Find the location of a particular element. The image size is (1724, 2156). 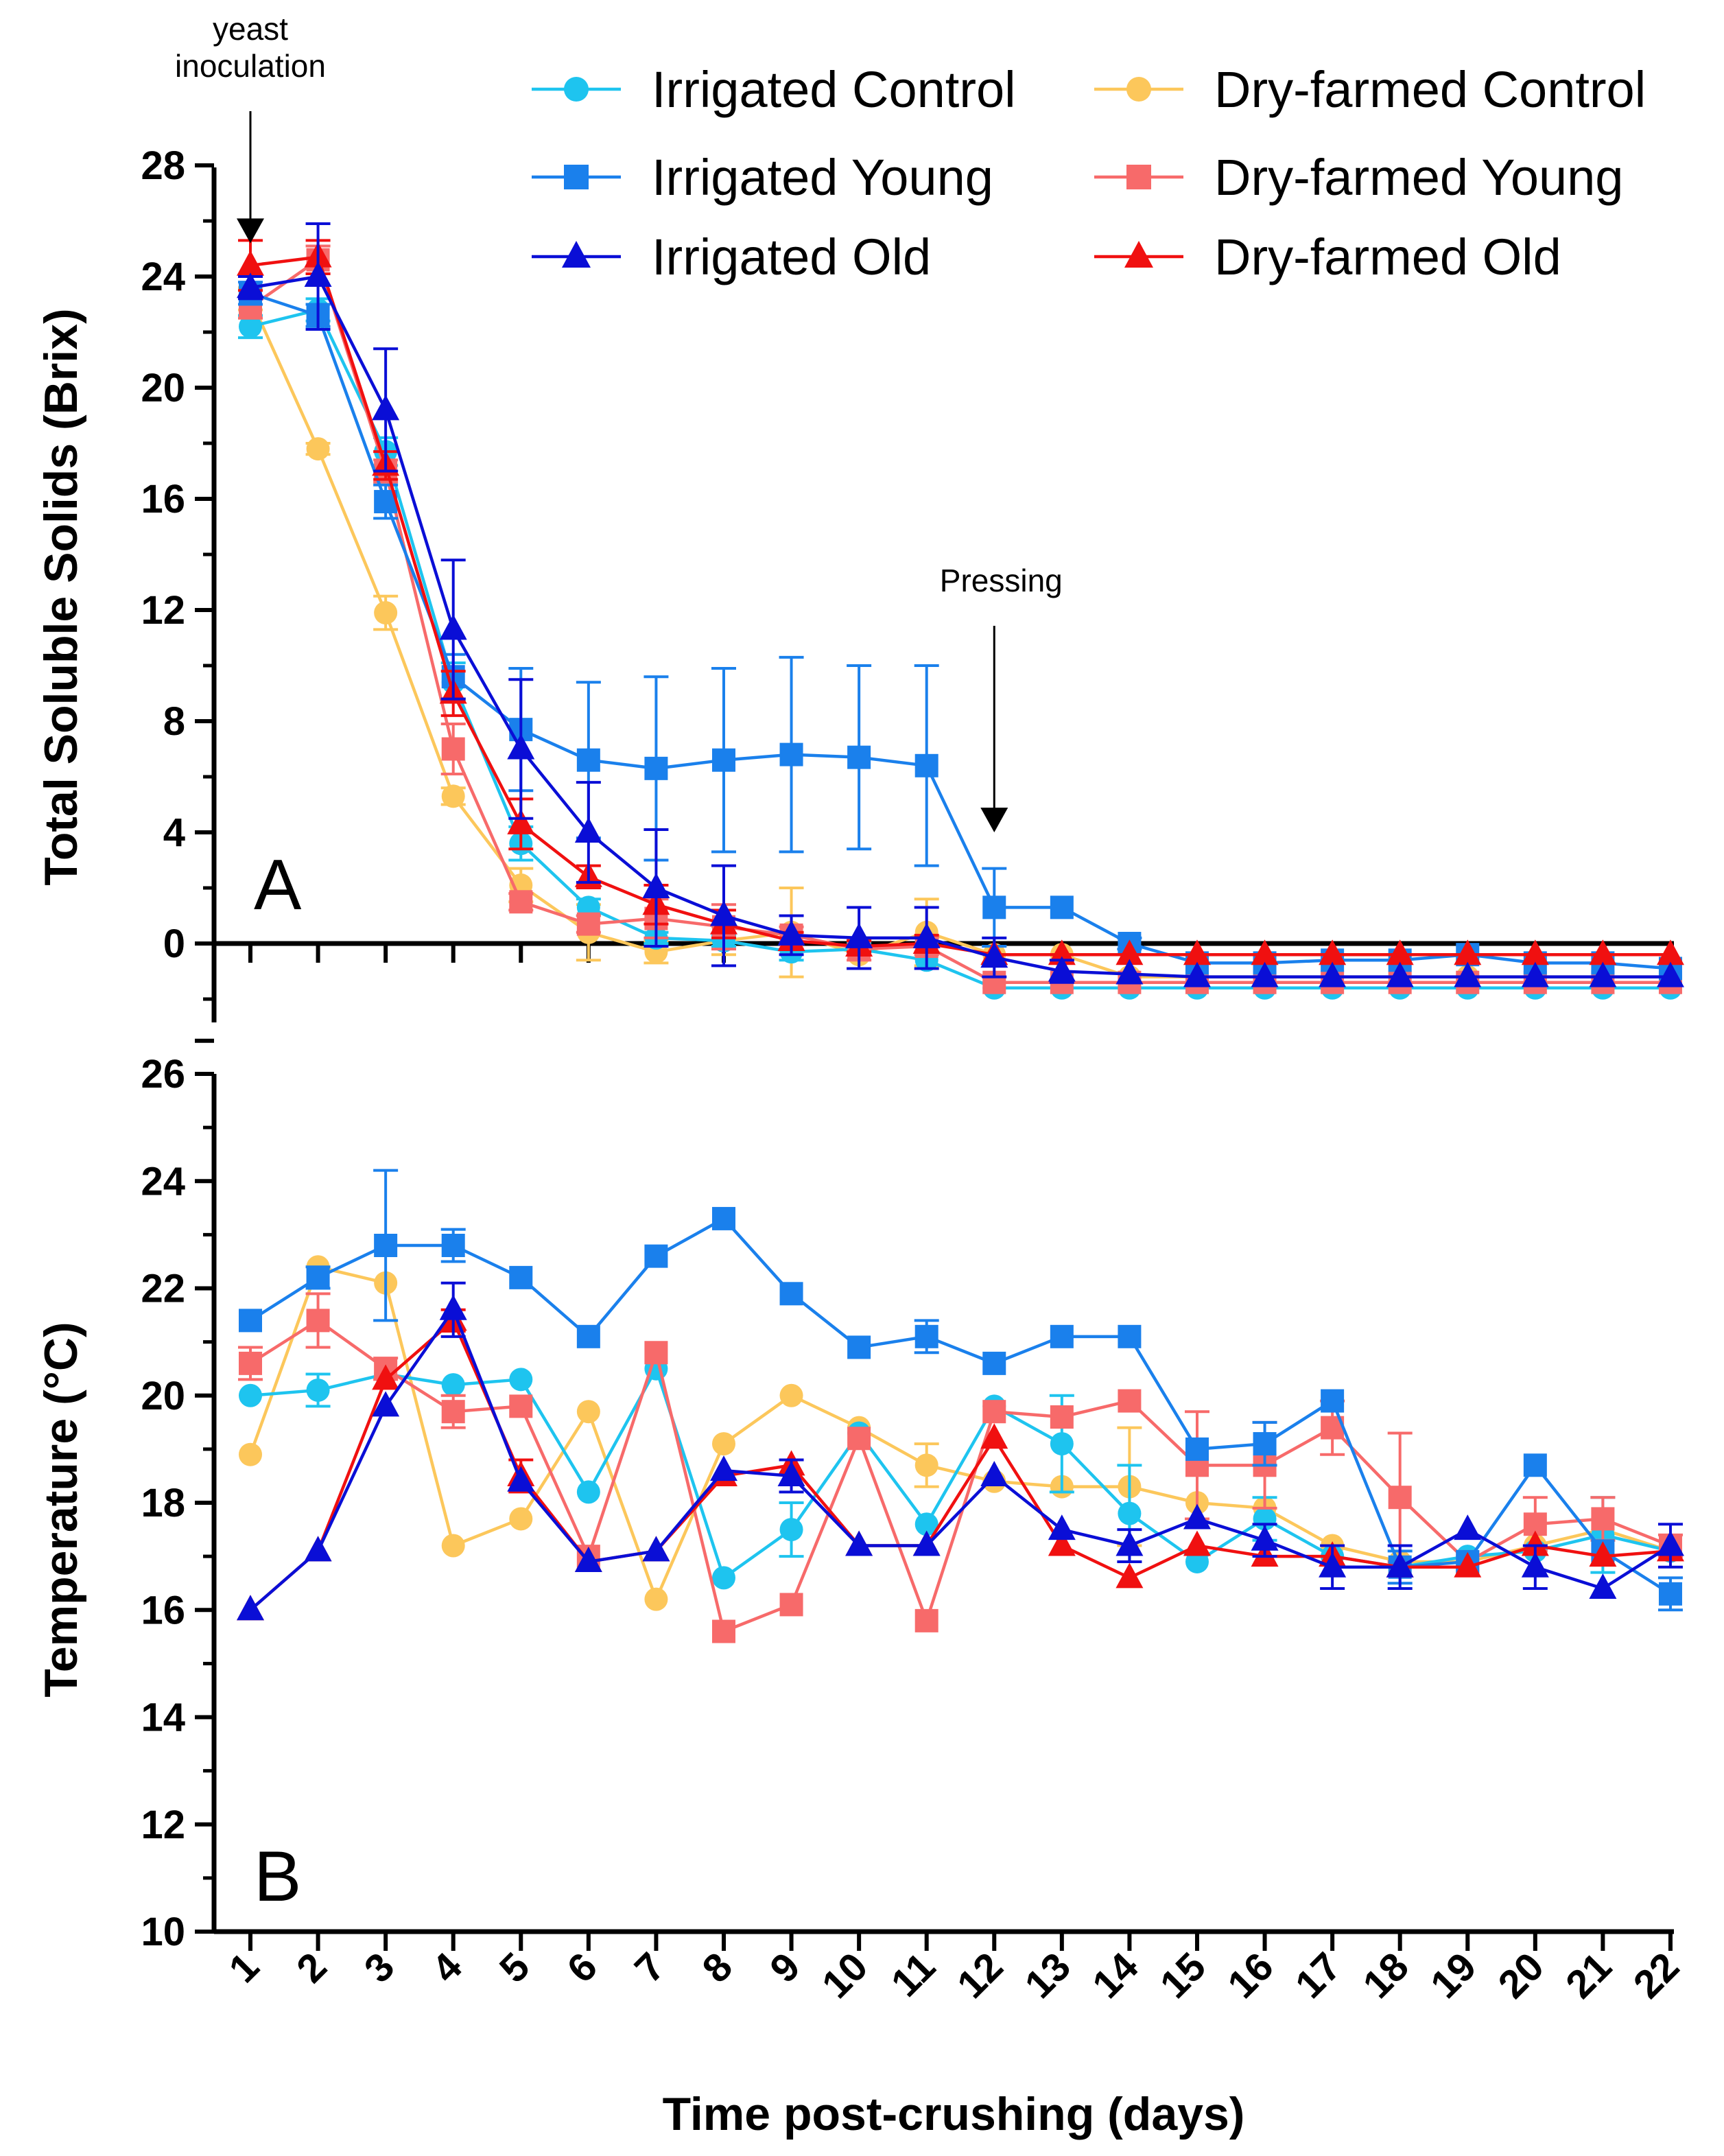

x-tick-label: 14 is located at coordinates (1115, 1975).